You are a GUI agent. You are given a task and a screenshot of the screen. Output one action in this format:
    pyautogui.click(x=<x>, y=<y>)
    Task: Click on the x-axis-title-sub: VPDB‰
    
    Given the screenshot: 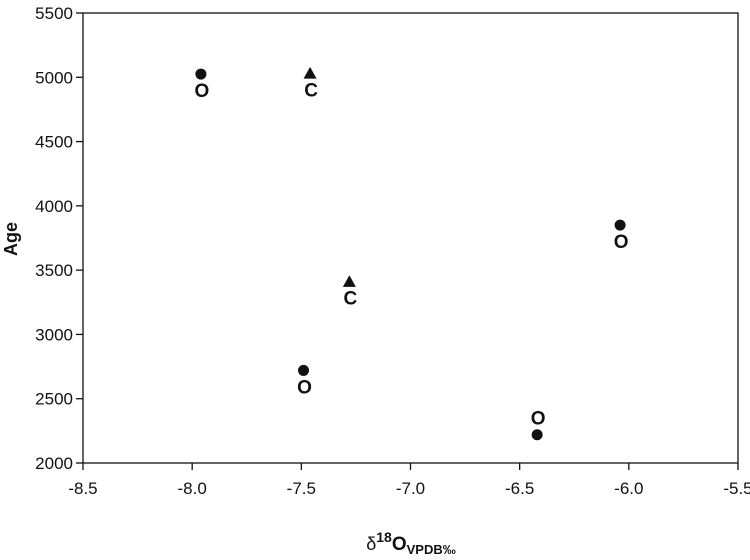 What is the action you would take?
    pyautogui.click(x=431, y=549)
    